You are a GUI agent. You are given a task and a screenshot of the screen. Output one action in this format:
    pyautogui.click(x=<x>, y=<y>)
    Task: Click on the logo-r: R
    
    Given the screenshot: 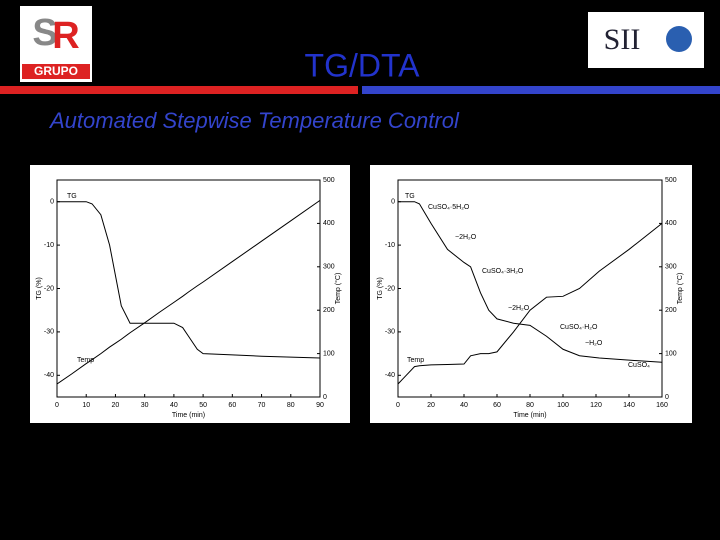 What is the action you would take?
    pyautogui.click(x=65, y=36)
    